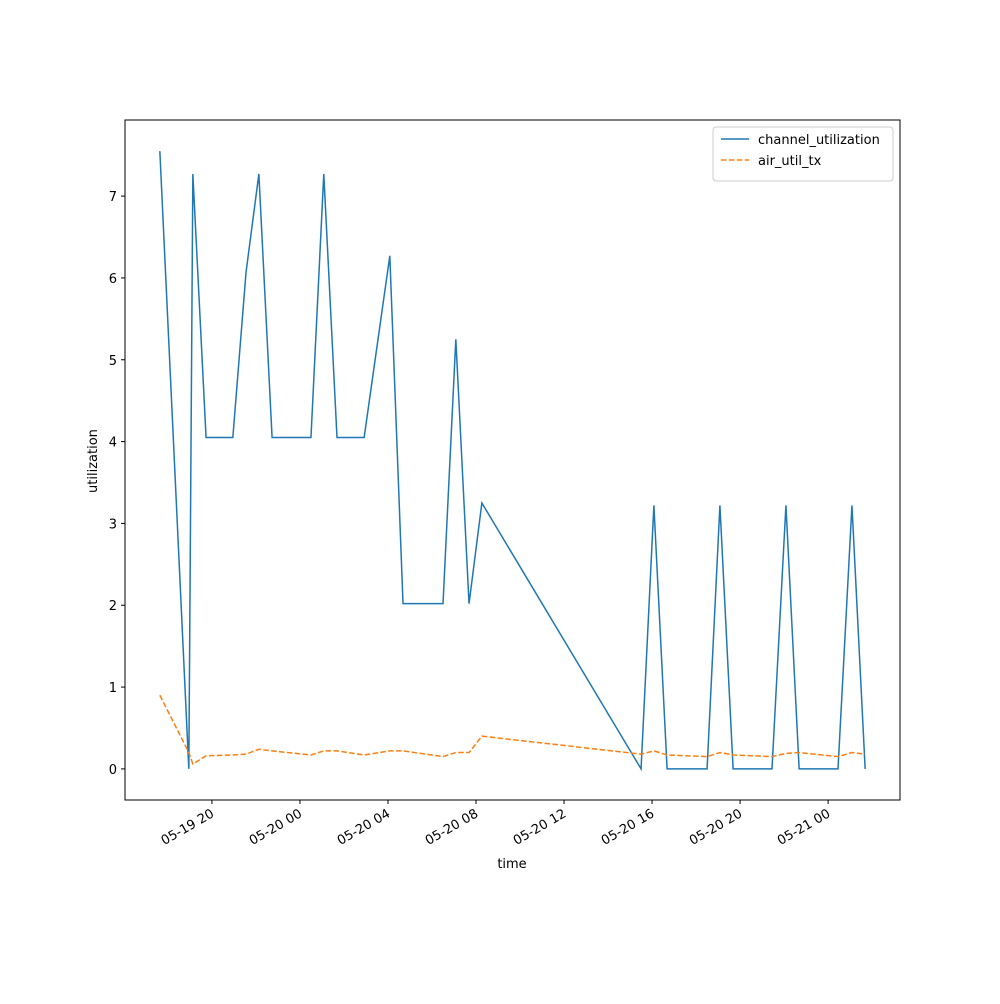 The width and height of the screenshot is (1000, 1004). I want to click on x-tick-label: 05-19 20, so click(188, 827).